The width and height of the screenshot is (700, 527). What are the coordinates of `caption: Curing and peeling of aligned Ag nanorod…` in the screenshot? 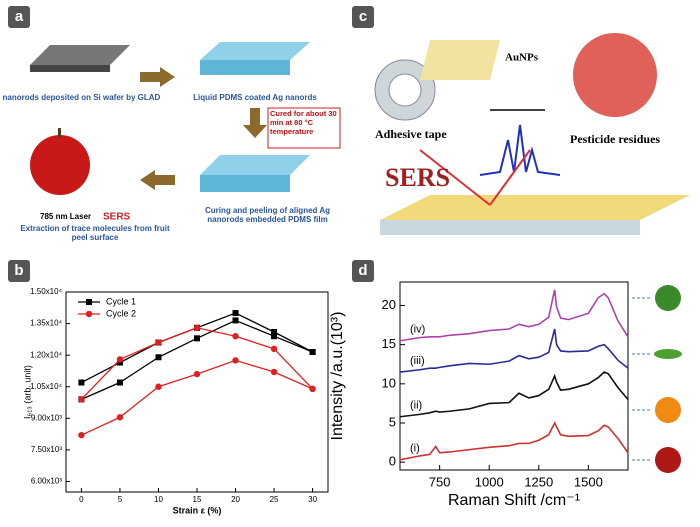 It's located at (267, 215).